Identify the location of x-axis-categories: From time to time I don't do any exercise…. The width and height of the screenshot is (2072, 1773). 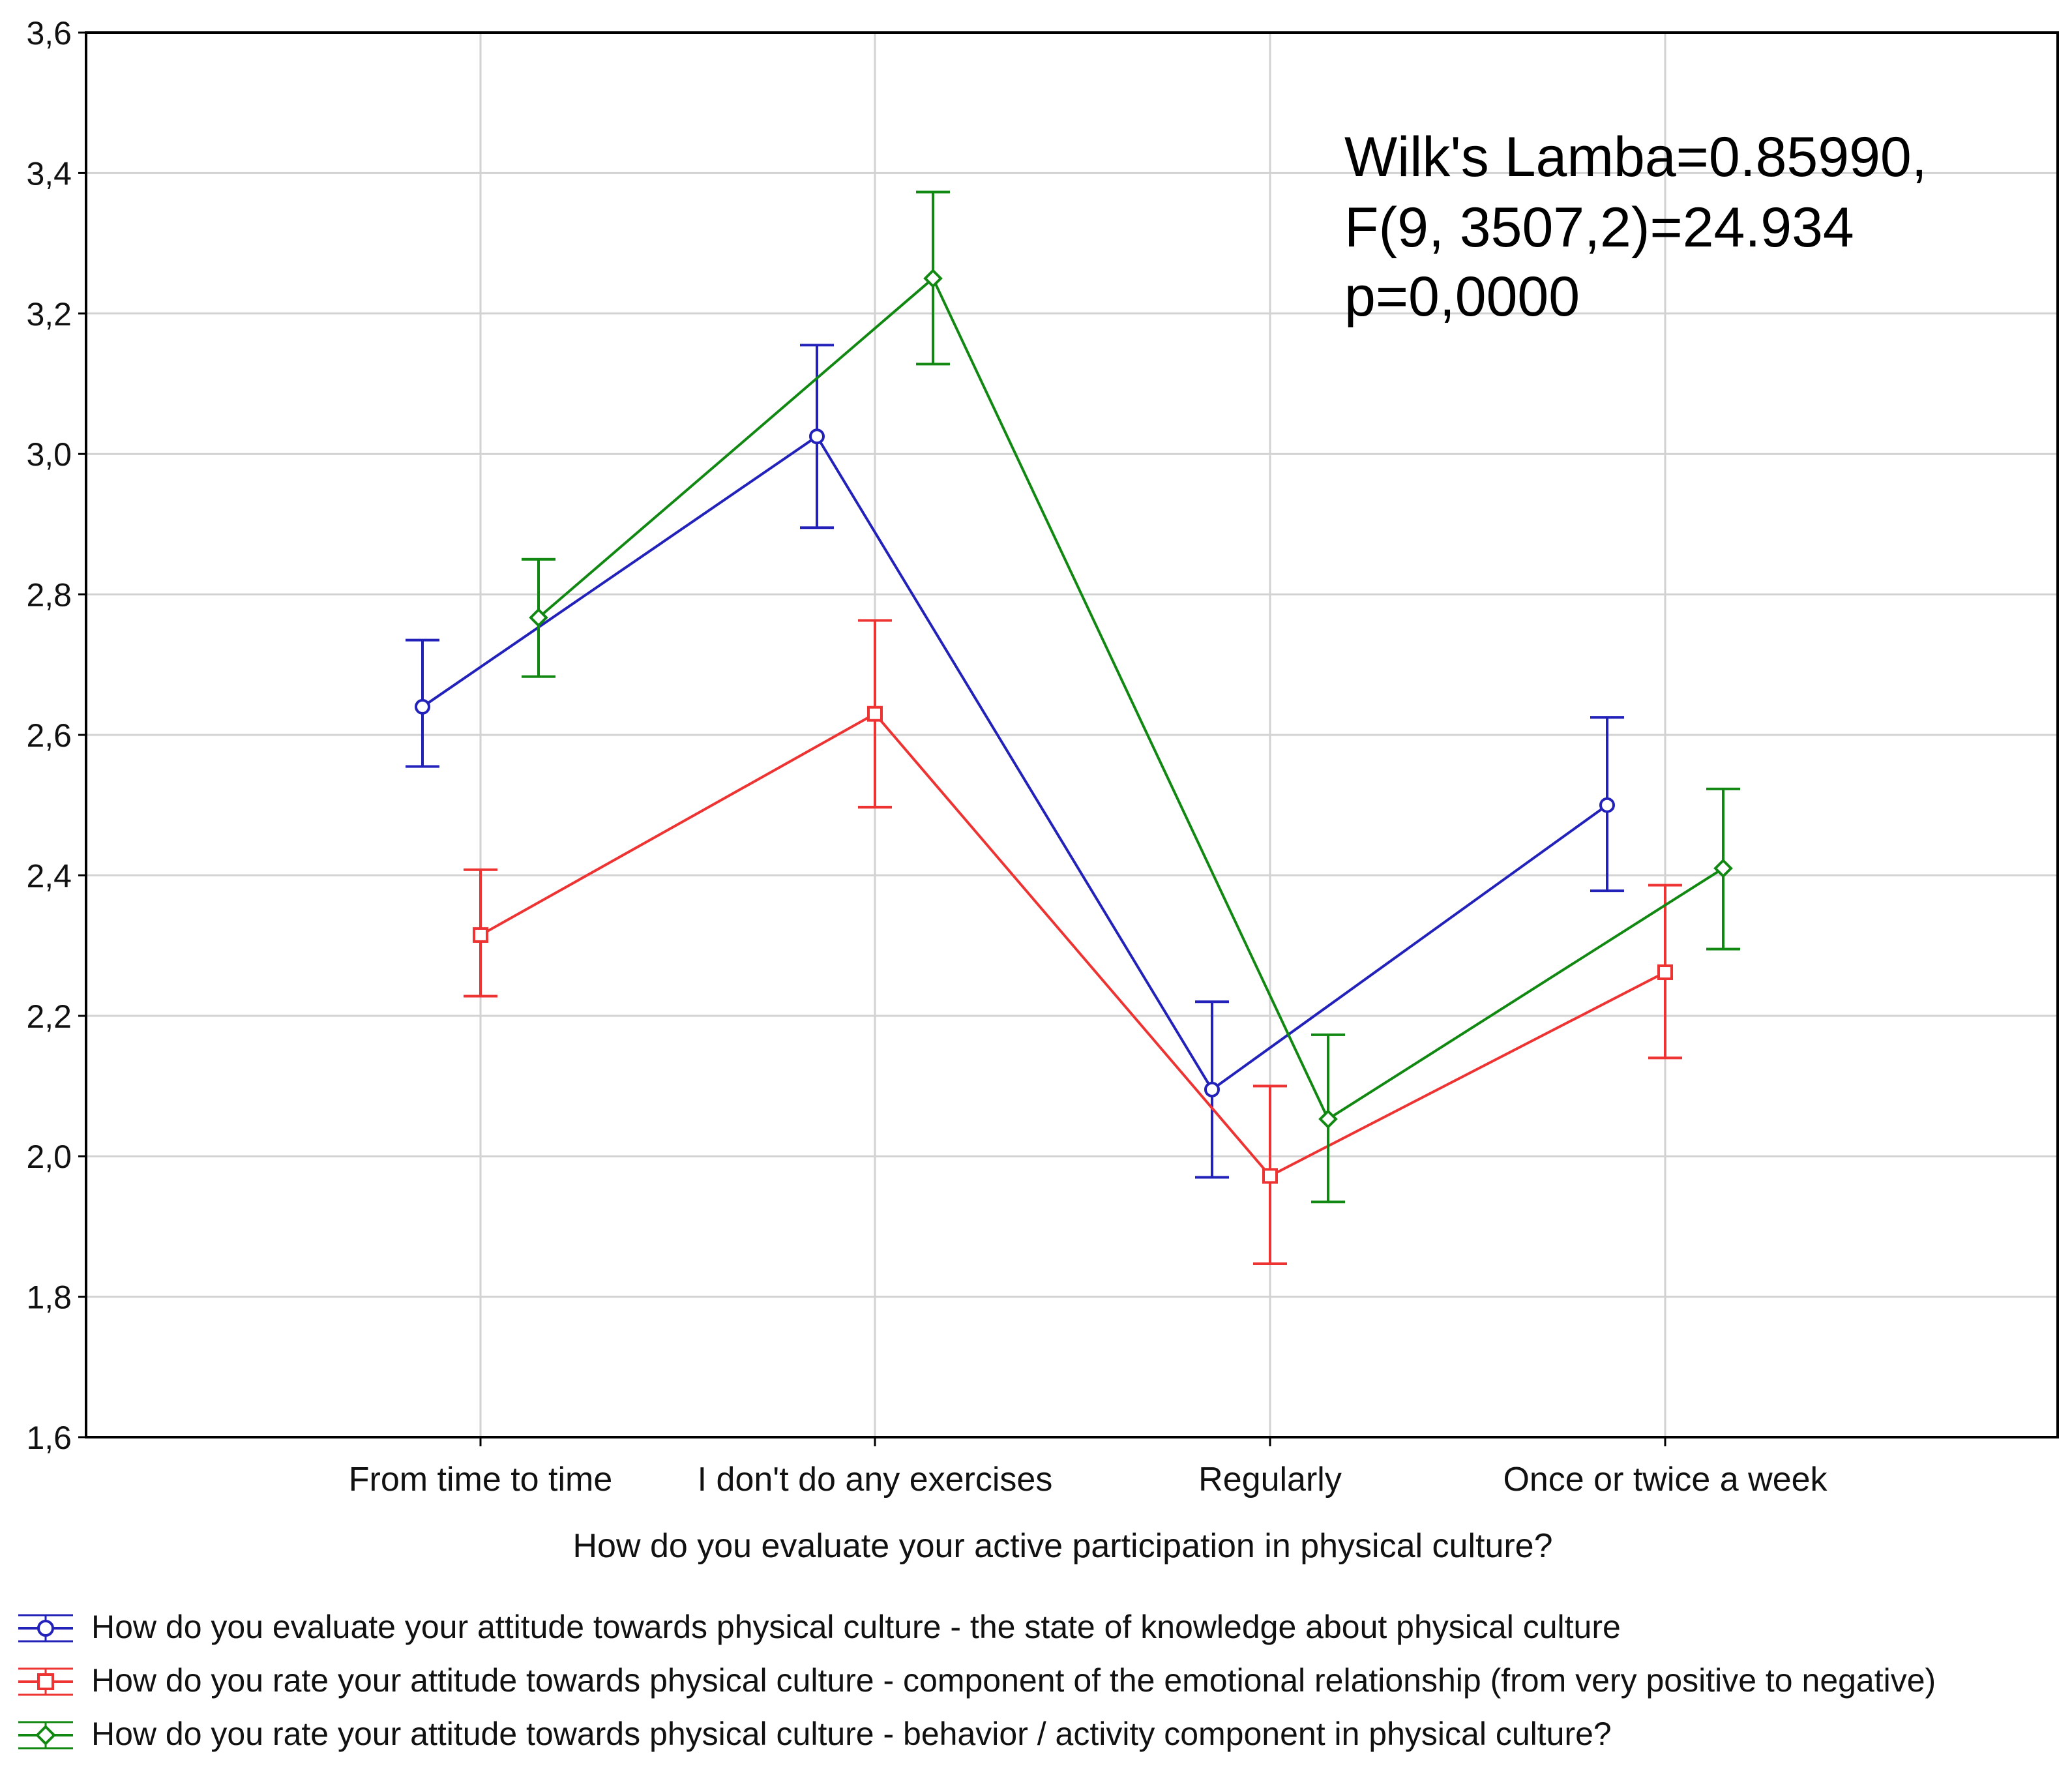
(1088, 1467).